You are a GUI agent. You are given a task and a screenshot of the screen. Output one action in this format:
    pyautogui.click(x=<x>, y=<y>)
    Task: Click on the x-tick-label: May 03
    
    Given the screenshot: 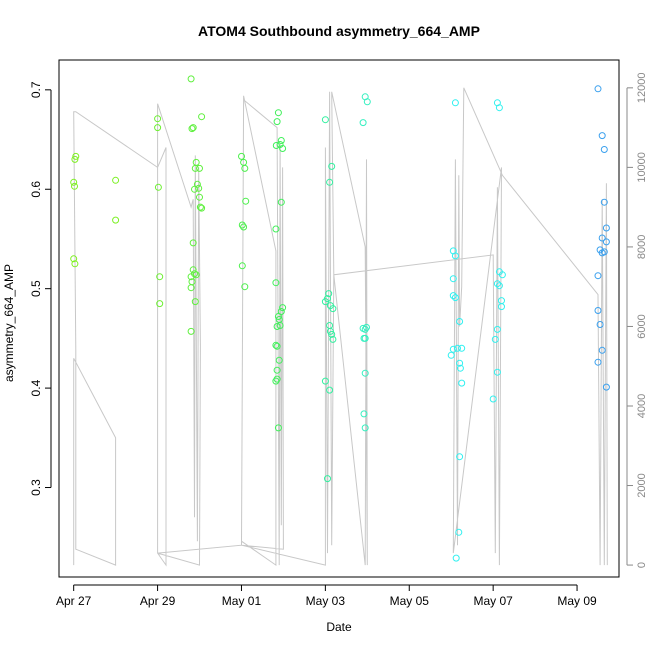 What is the action you would take?
    pyautogui.click(x=326, y=601)
    